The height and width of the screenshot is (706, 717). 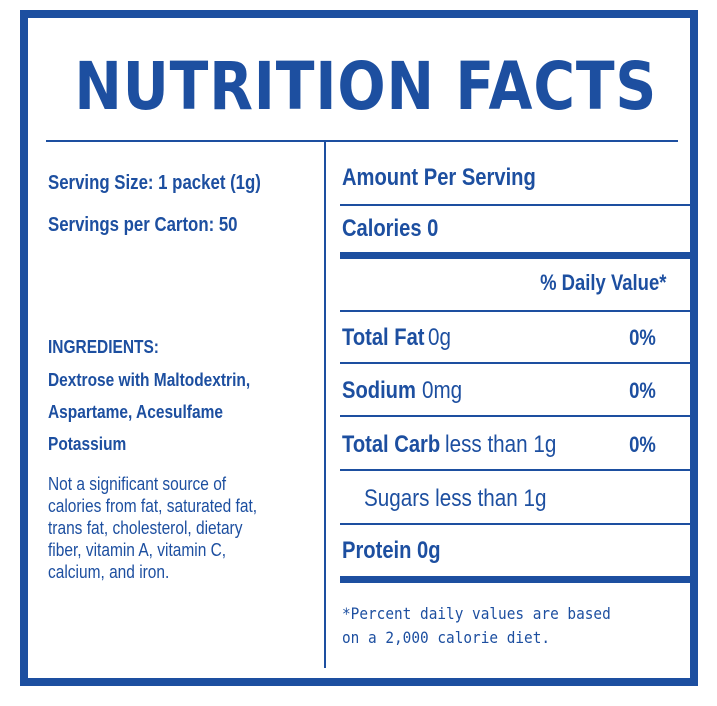 What do you see at coordinates (325, 405) in the screenshot?
I see `column-divider` at bounding box center [325, 405].